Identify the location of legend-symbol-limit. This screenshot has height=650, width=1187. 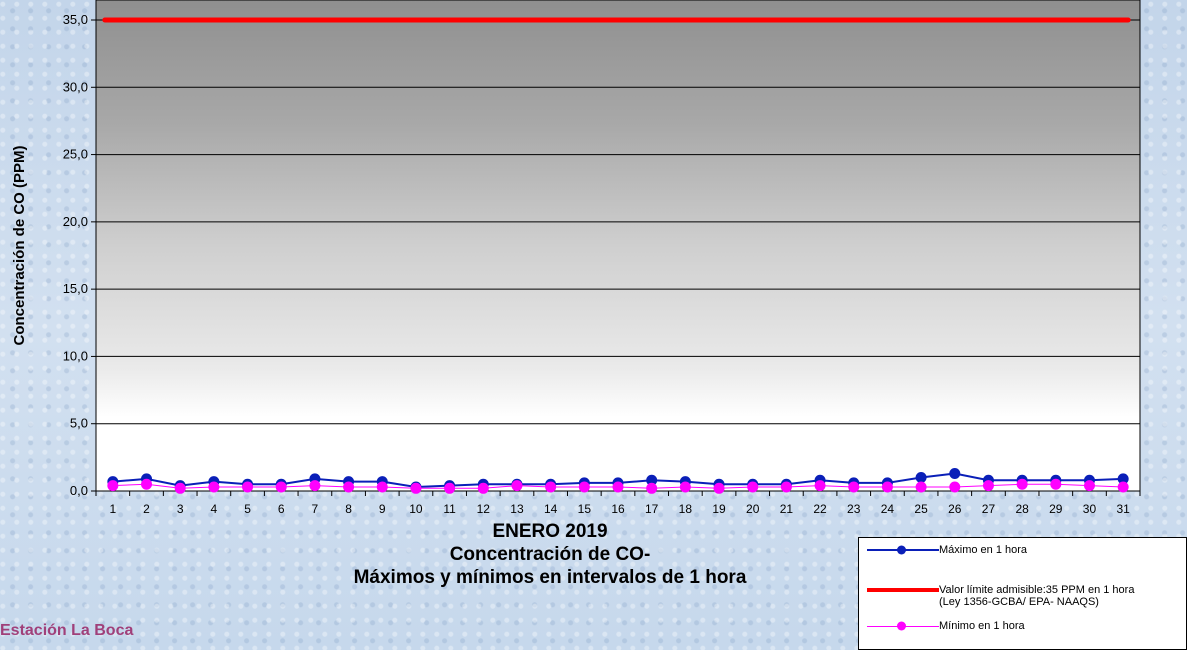
(903, 590).